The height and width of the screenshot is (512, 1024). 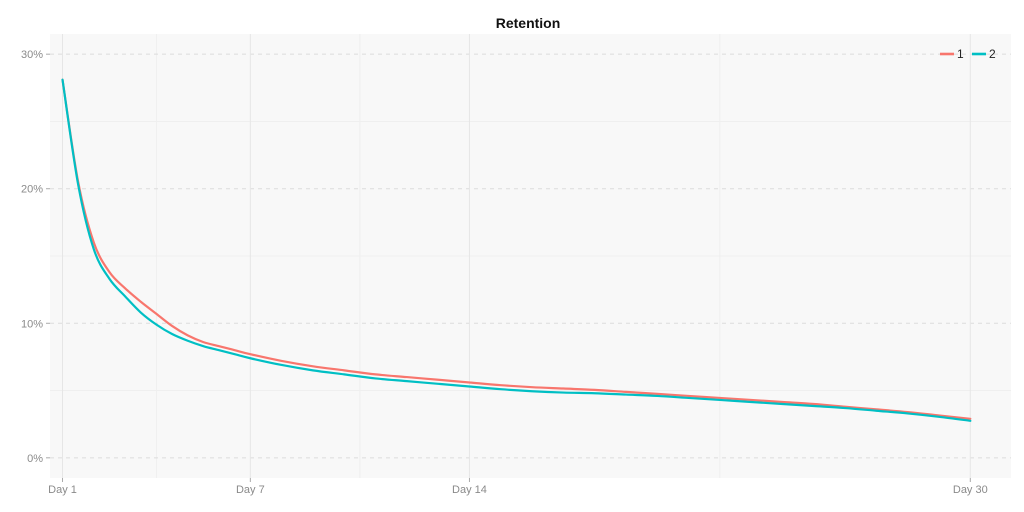 What do you see at coordinates (62, 490) in the screenshot?
I see `x-tick-label: Day 1` at bounding box center [62, 490].